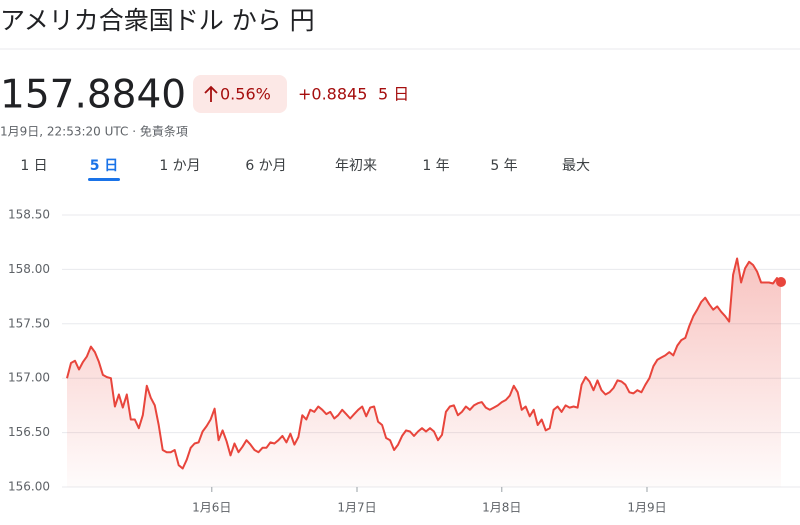 The image size is (800, 525). Describe the element at coordinates (356, 508) in the screenshot. I see `x-tick-label: 1月7日` at that location.